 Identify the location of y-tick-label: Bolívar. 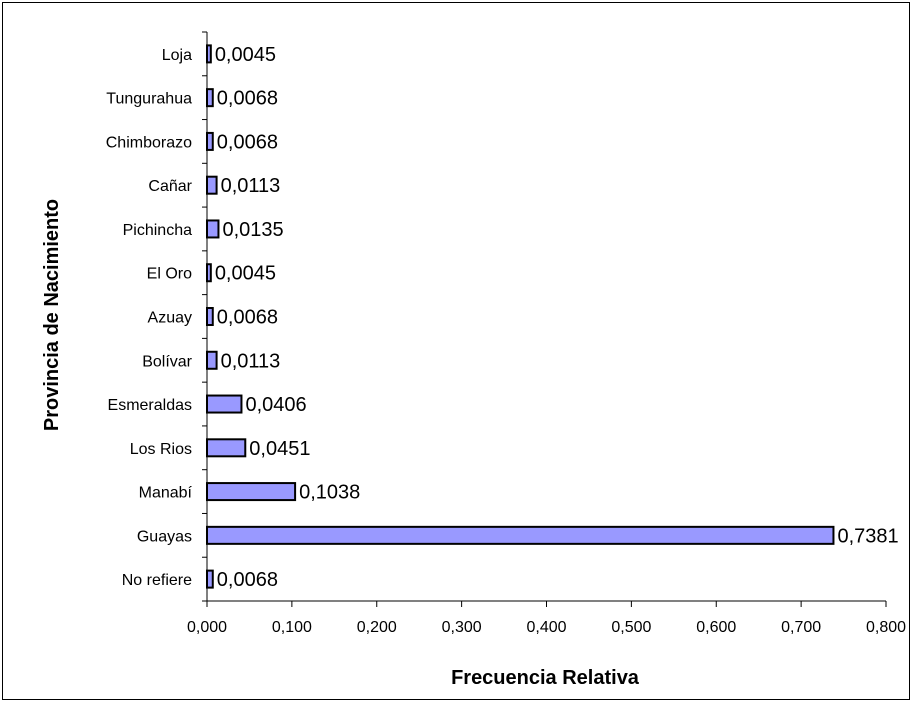
(167, 361).